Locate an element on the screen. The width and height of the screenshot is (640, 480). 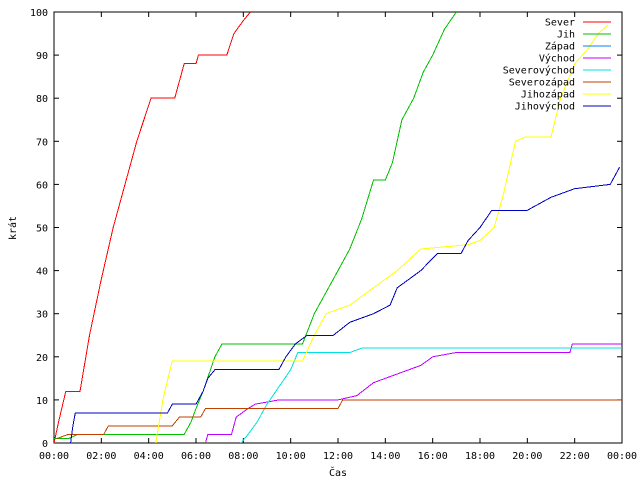
x-tick-label: 18:00 is located at coordinates (480, 456).